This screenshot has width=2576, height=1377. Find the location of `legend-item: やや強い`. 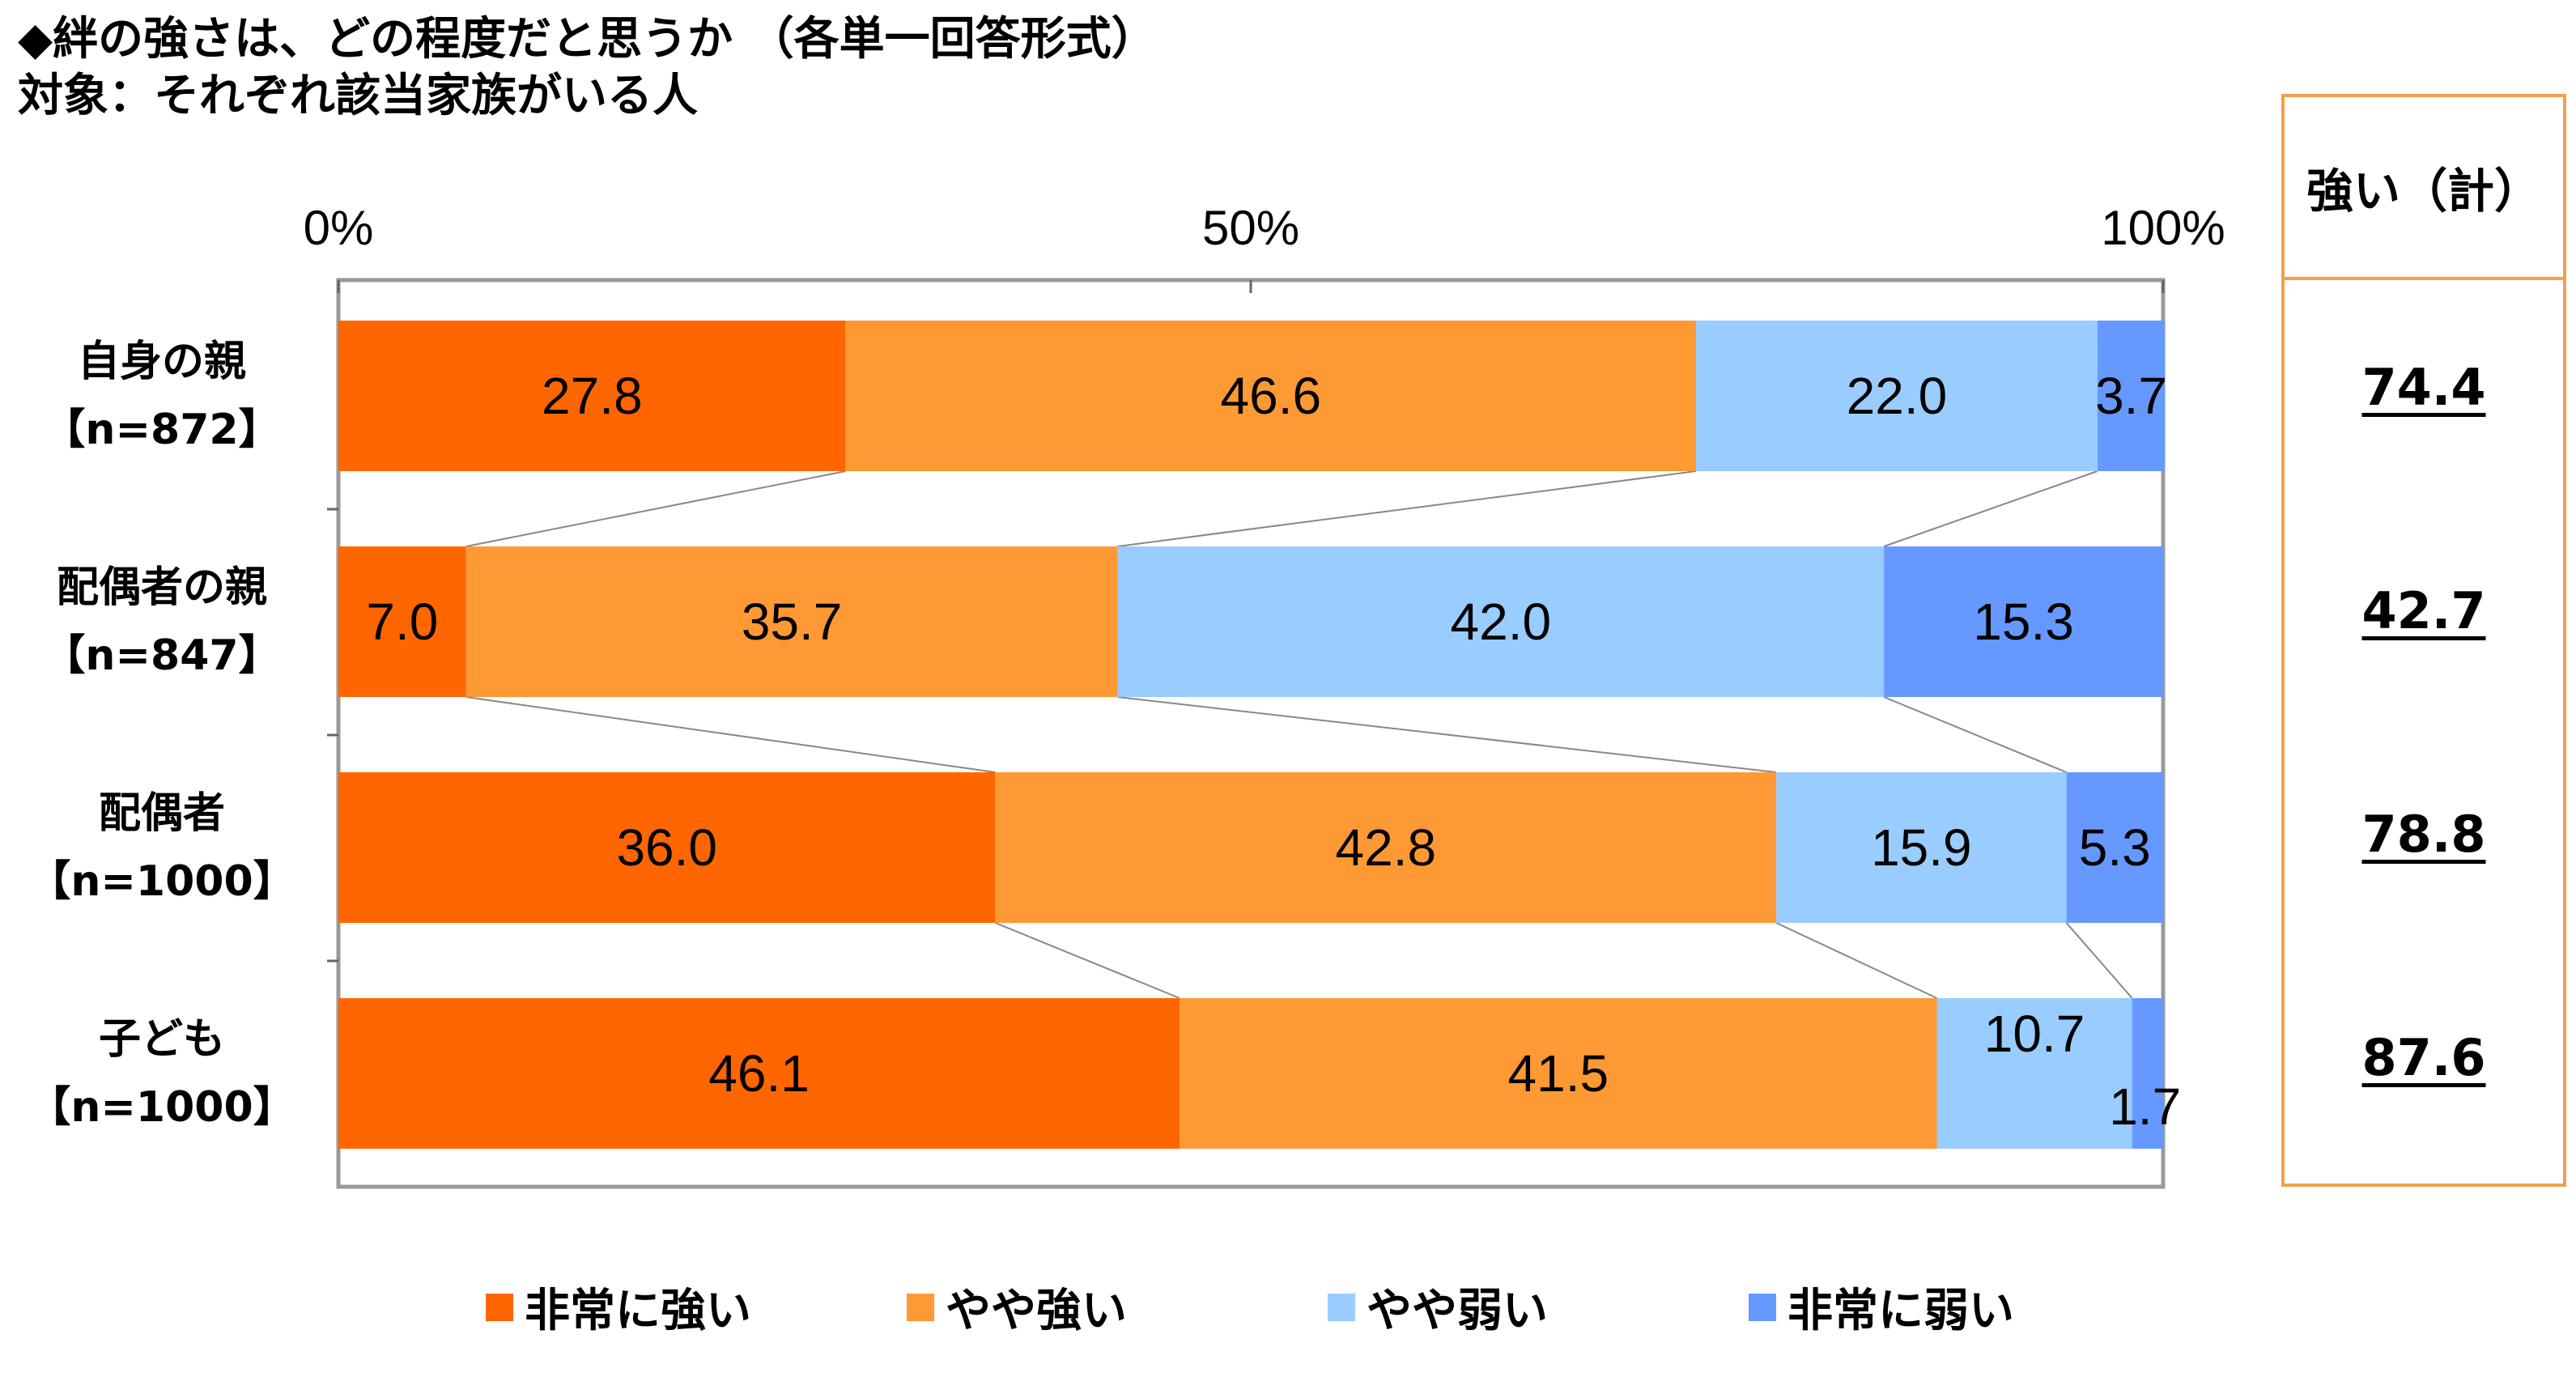

legend-item: やや強い is located at coordinates (1117, 1307).